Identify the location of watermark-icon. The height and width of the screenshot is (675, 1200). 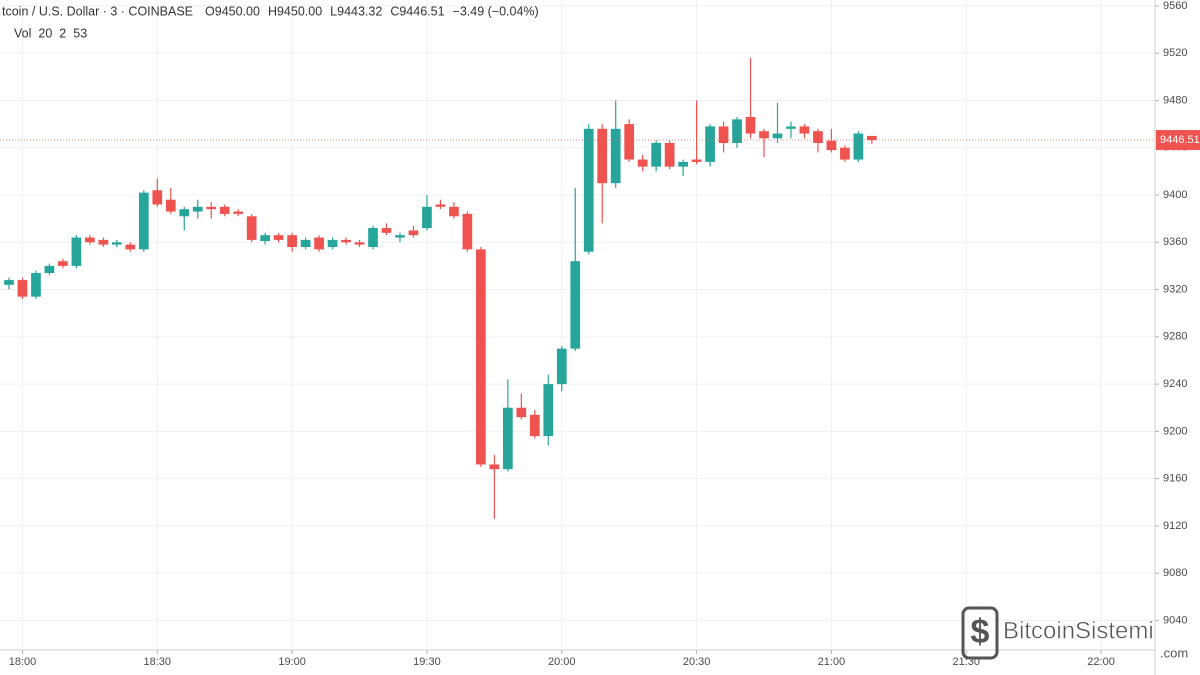
(980, 633).